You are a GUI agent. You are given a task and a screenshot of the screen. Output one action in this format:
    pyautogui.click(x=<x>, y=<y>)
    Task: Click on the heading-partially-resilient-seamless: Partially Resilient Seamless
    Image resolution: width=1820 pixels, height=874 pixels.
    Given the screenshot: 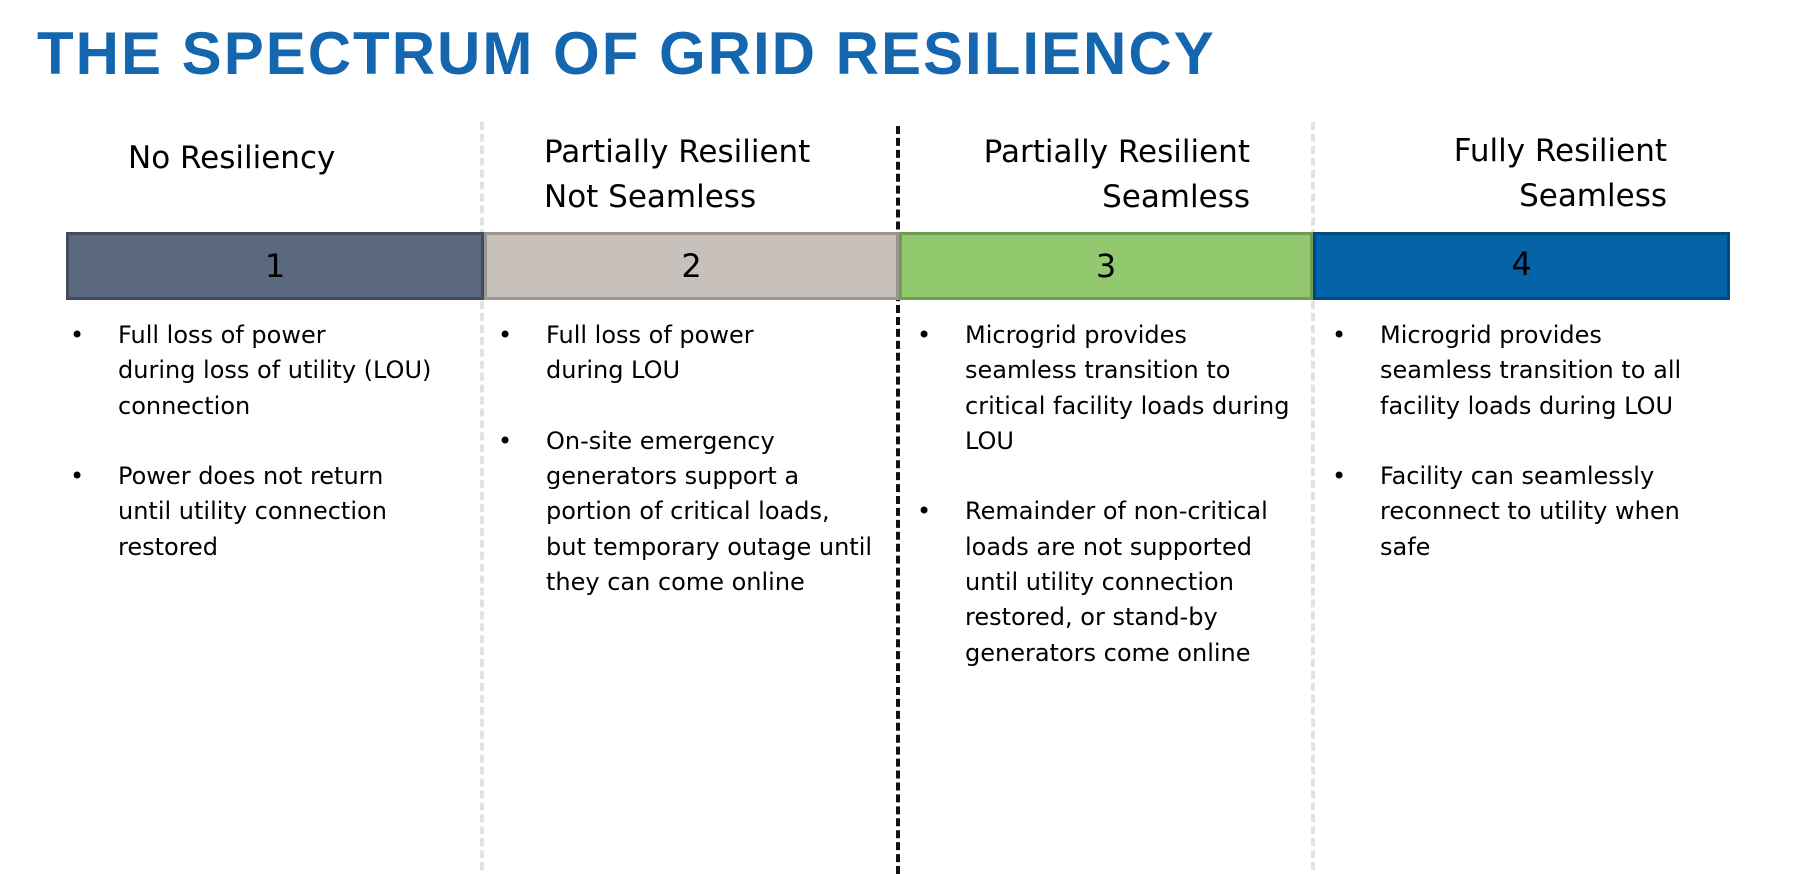 What is the action you would take?
    pyautogui.click(x=1117, y=175)
    